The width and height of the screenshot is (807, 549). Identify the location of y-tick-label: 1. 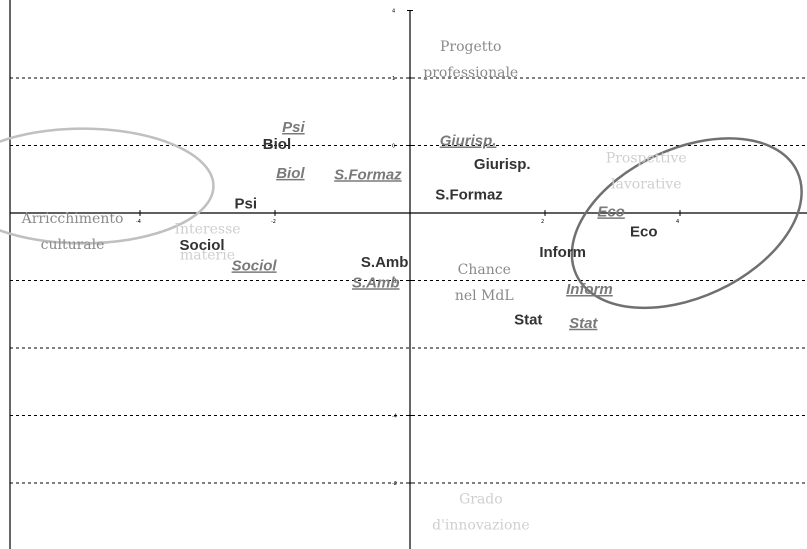
(393, 79).